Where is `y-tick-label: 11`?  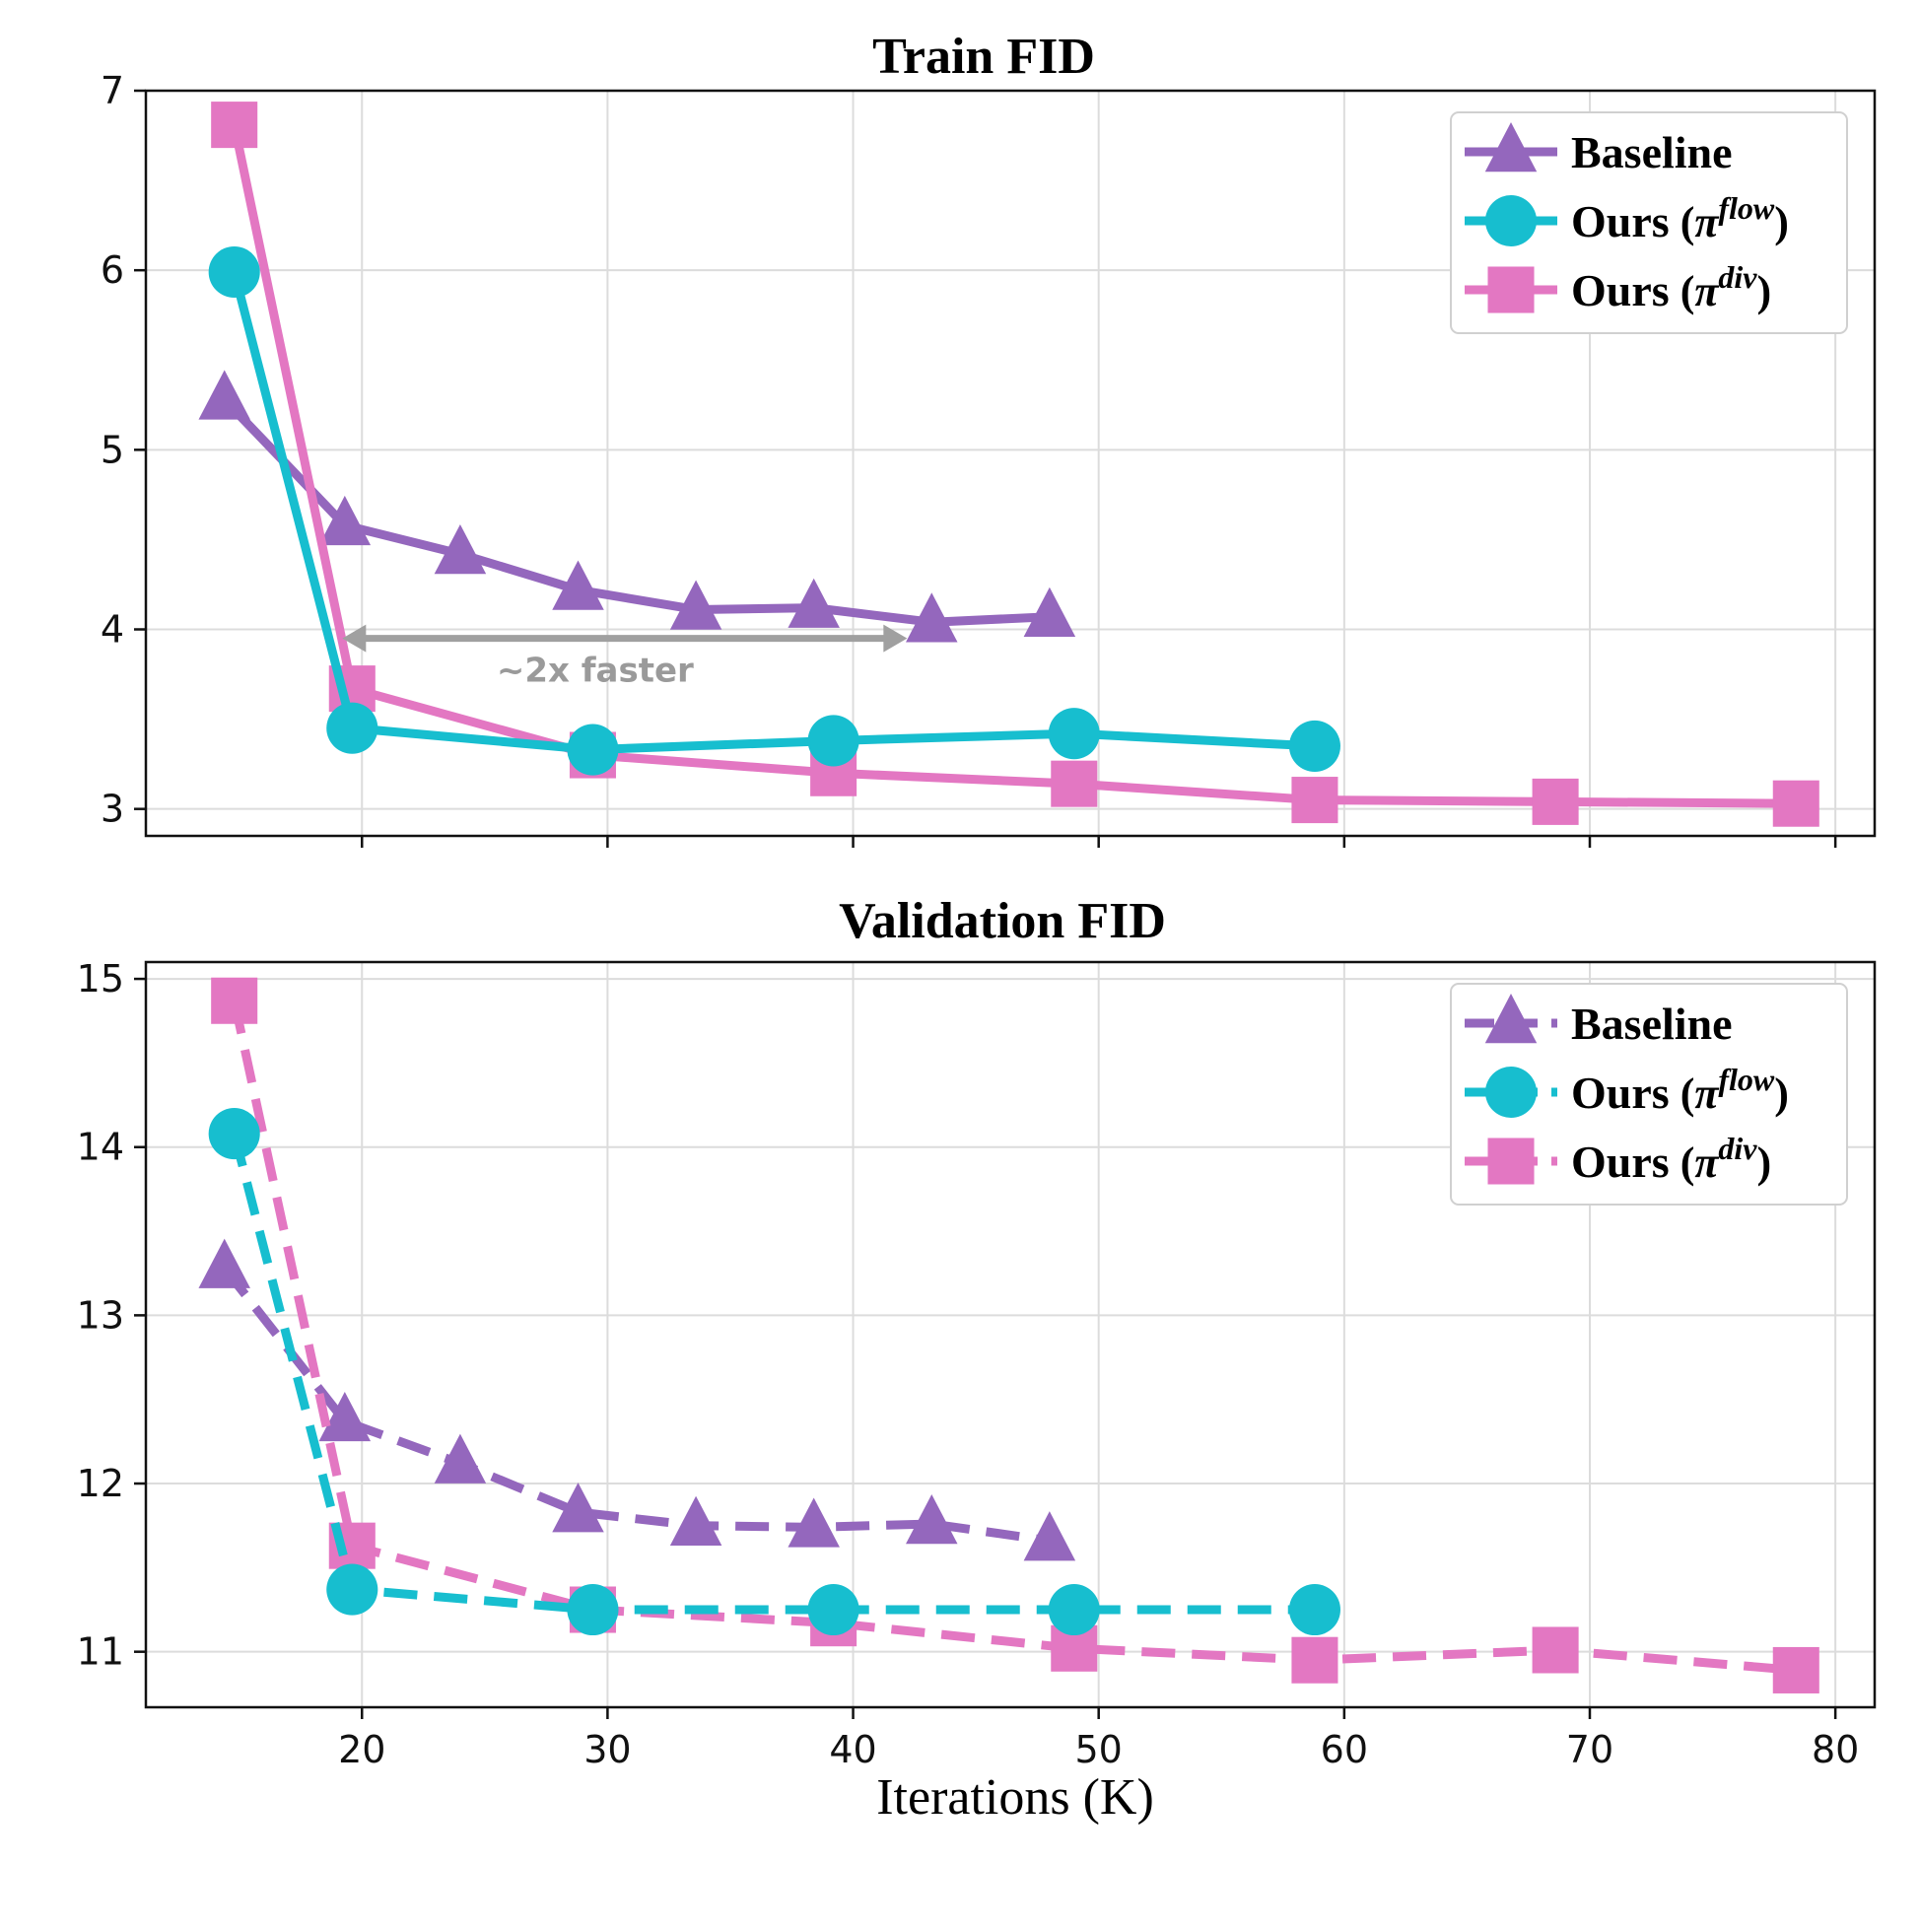 y-tick-label: 11 is located at coordinates (100, 1652).